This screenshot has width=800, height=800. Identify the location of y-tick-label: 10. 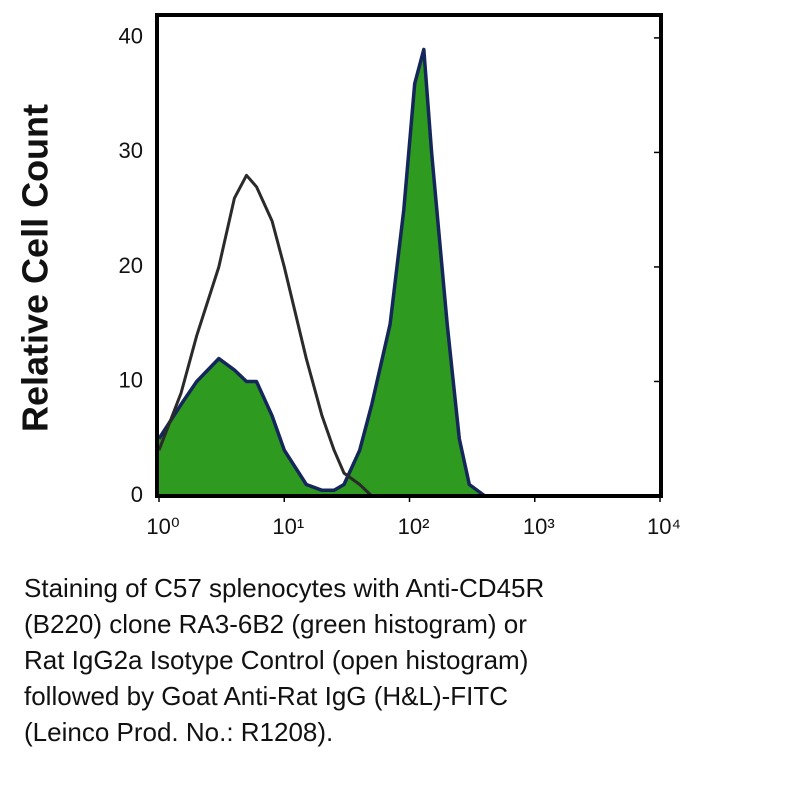
(131, 379).